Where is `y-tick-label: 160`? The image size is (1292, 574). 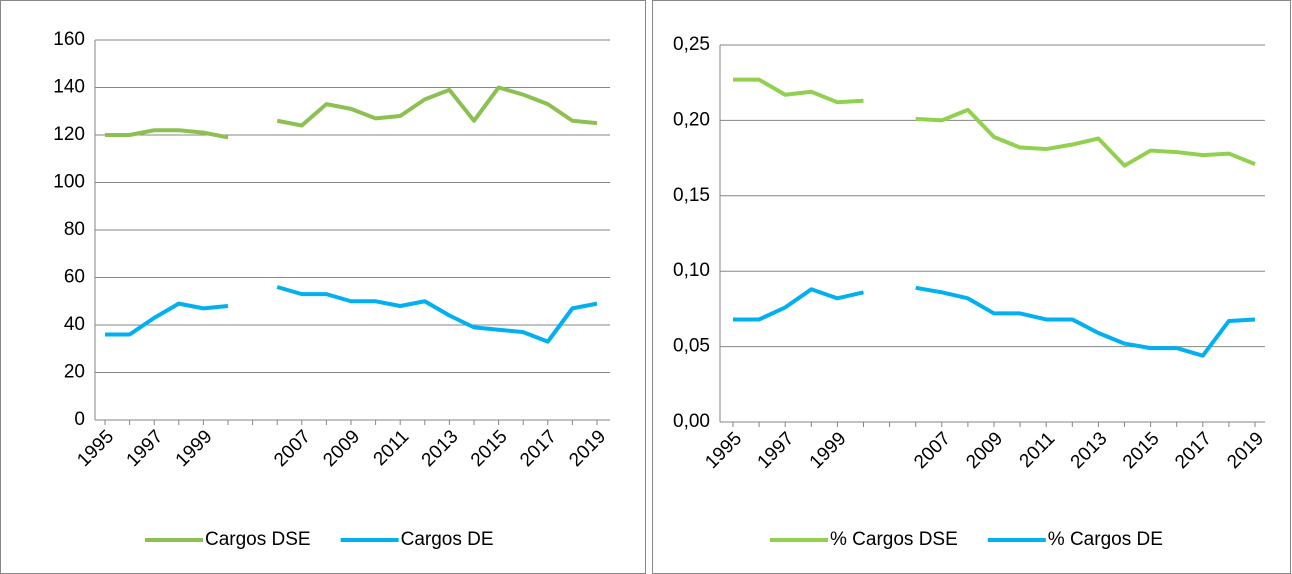 y-tick-label: 160 is located at coordinates (69, 39).